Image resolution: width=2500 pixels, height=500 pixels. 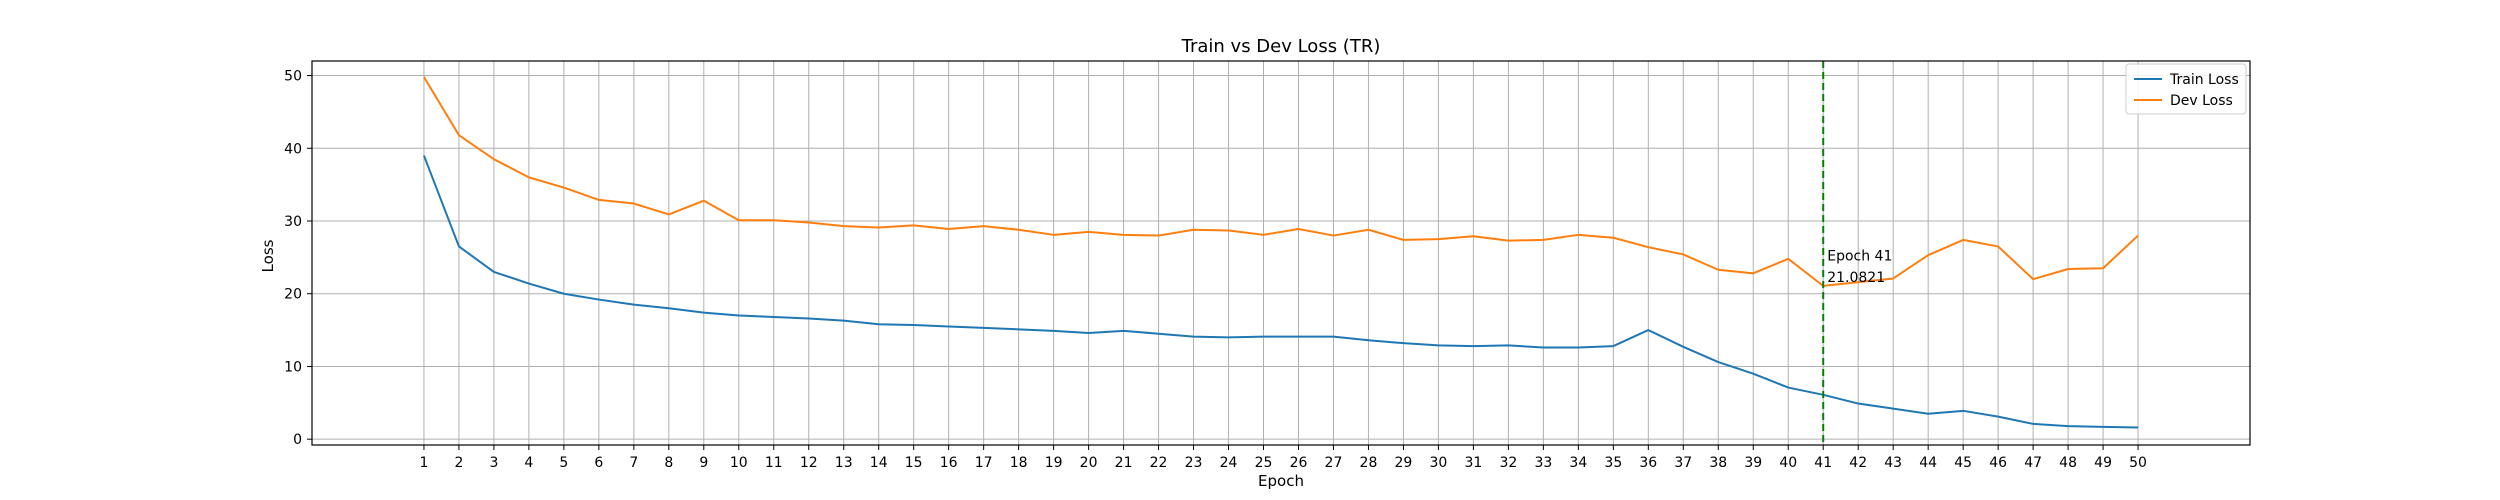 I want to click on x-tick-label: 43, so click(x=1893, y=463).